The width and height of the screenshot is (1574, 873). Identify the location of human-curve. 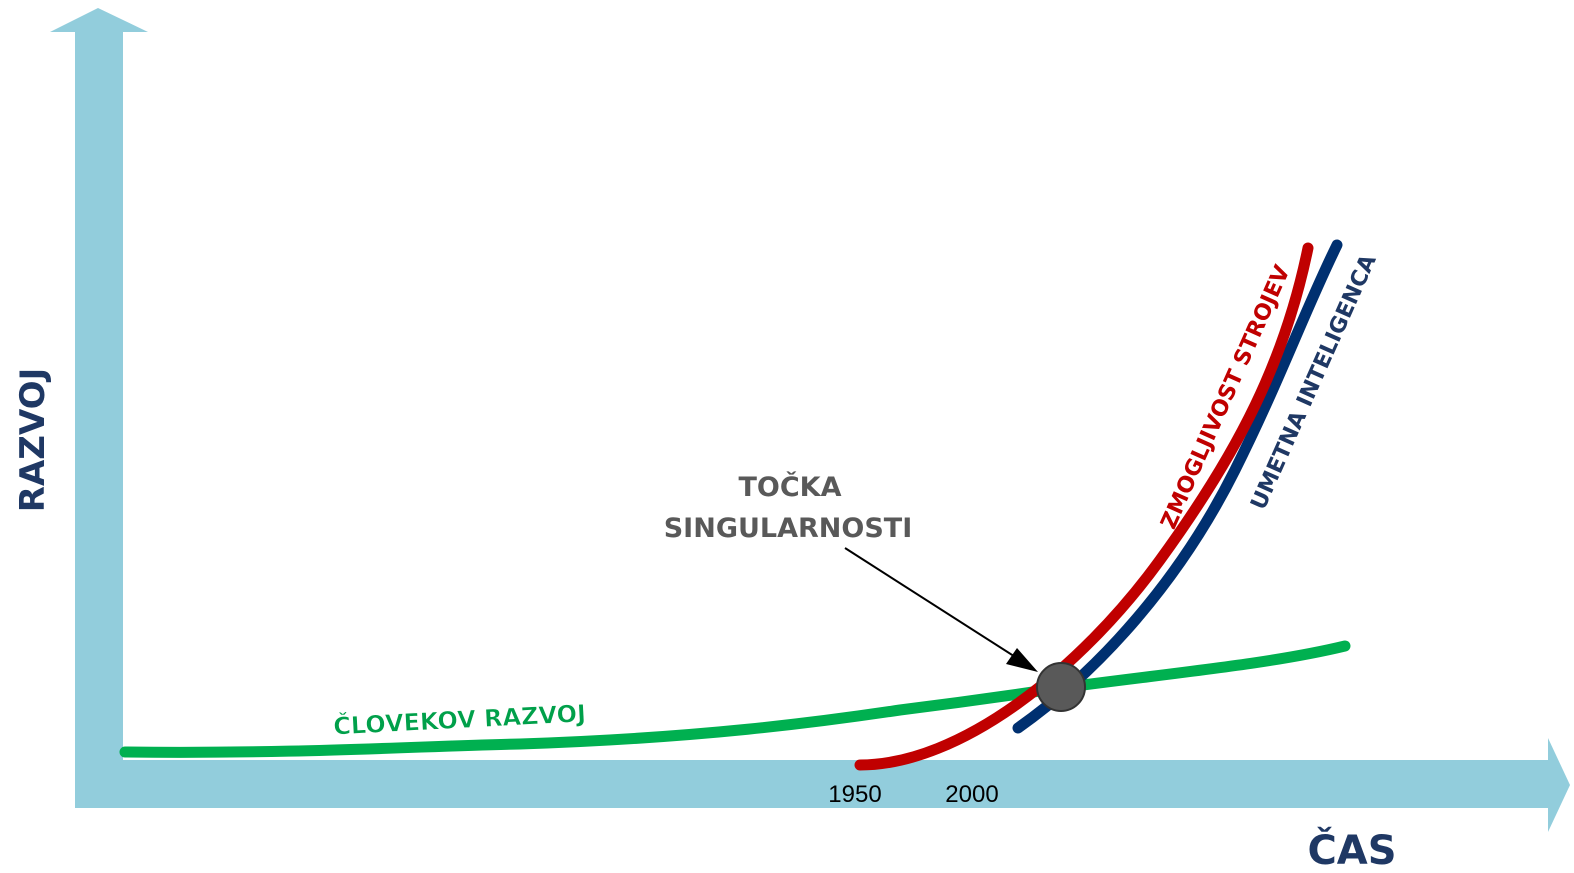
(735, 699).